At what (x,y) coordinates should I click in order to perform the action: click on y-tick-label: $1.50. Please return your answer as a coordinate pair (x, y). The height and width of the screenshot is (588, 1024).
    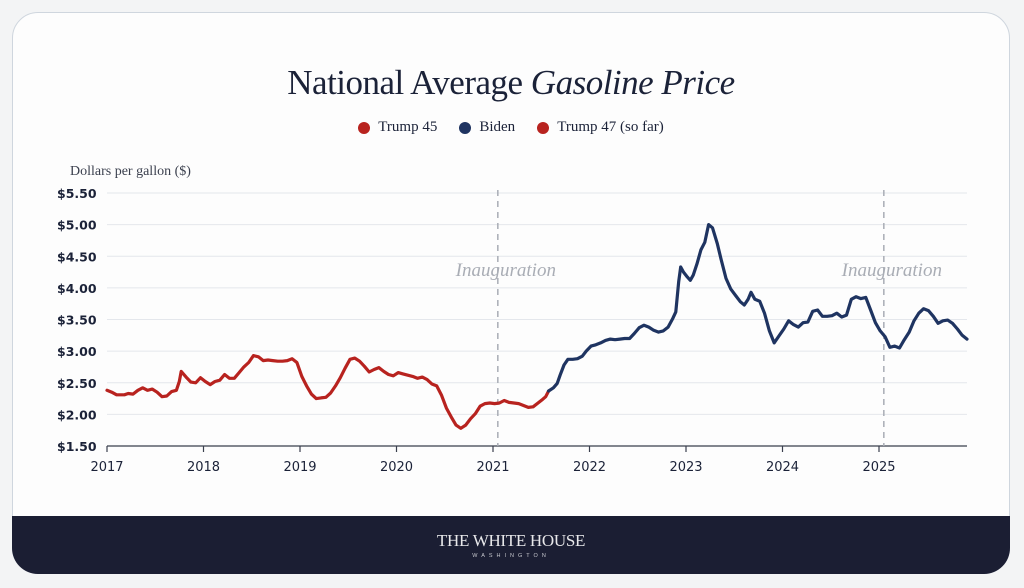
    Looking at the image, I should click on (77, 446).